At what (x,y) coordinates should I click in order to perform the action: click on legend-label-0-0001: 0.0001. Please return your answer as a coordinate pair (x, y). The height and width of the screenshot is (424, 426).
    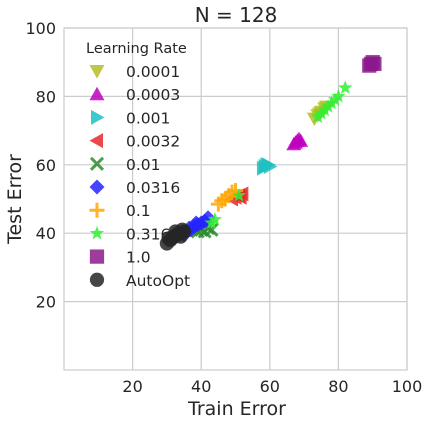
    Looking at the image, I should click on (153, 72).